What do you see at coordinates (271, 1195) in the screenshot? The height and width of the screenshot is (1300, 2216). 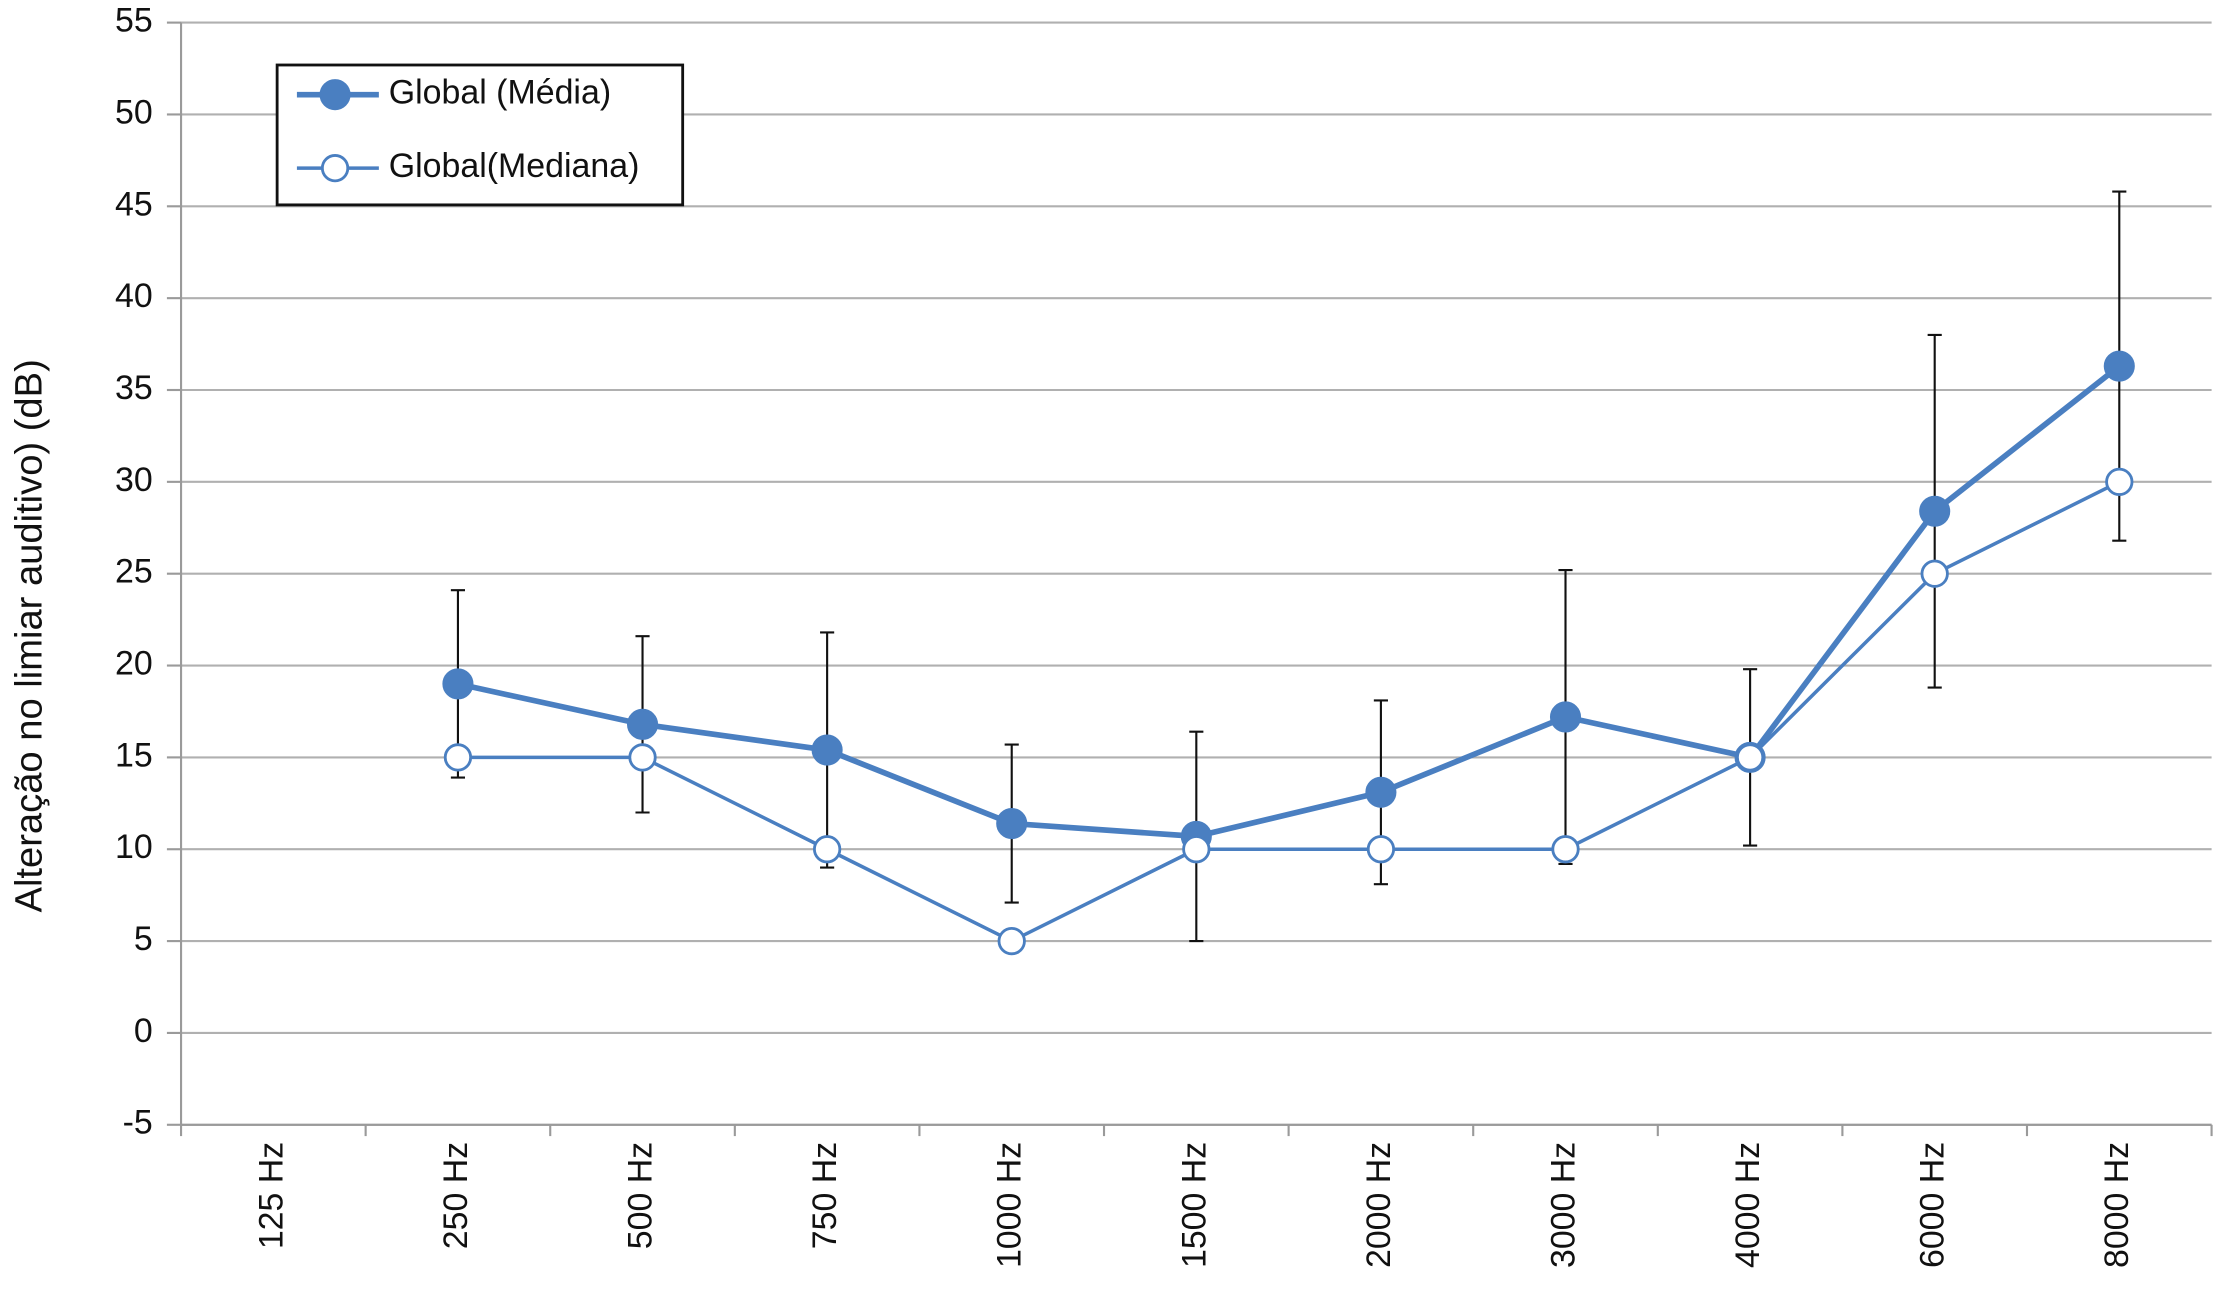 I see `x-tick-label: 125 Hz` at bounding box center [271, 1195].